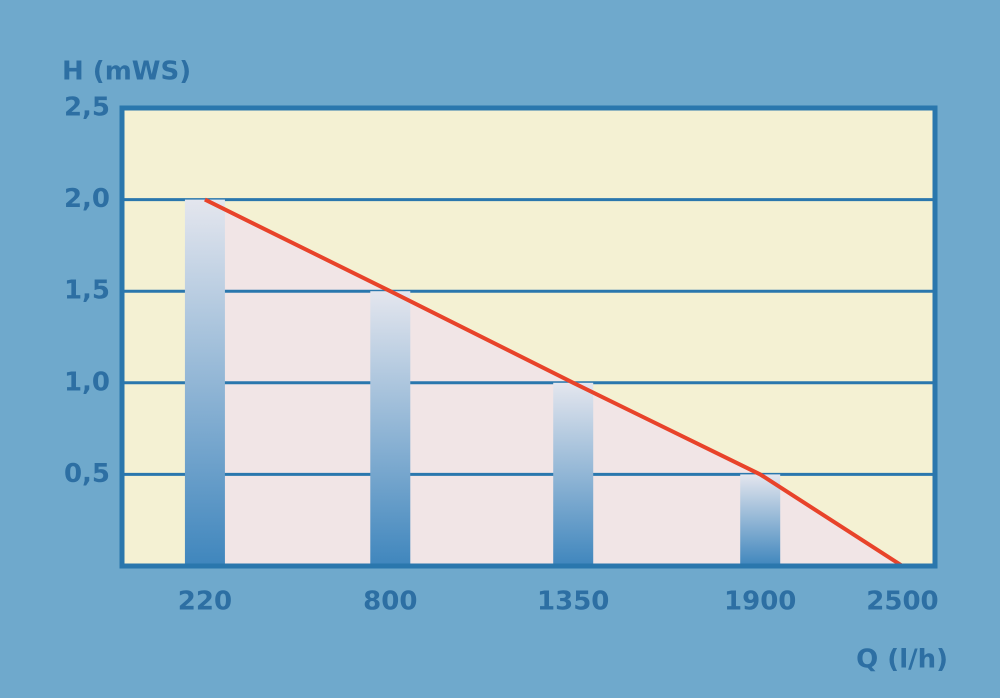  I want to click on x-tick-label: 1350, so click(573, 602).